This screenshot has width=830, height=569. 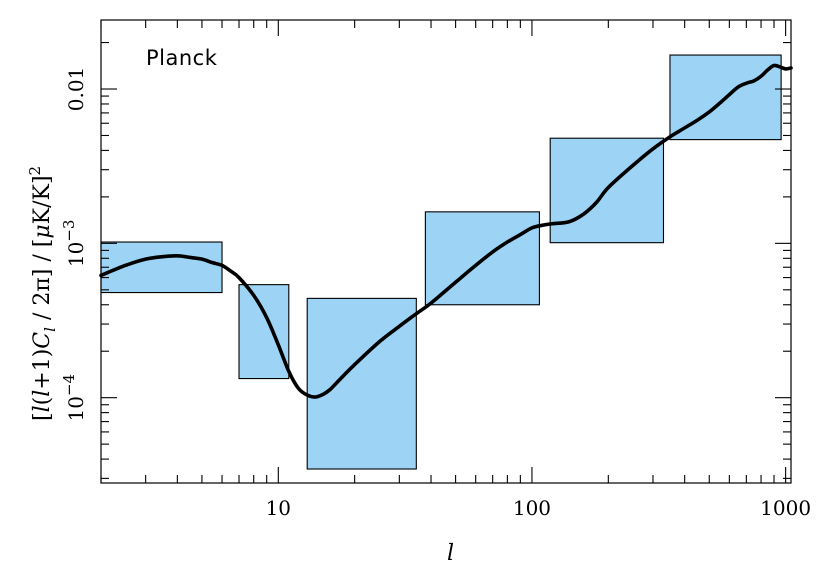 What do you see at coordinates (74, 244) in the screenshot?
I see `y-tick-label: 10−3` at bounding box center [74, 244].